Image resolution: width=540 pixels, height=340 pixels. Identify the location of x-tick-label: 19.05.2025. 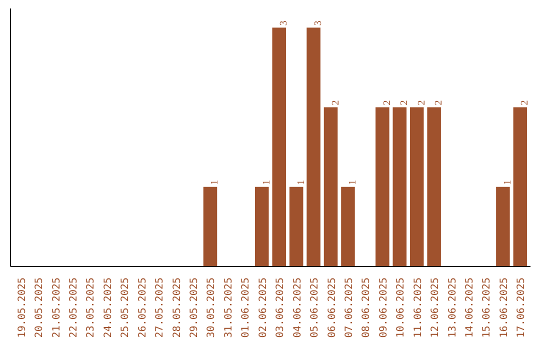
(22, 307).